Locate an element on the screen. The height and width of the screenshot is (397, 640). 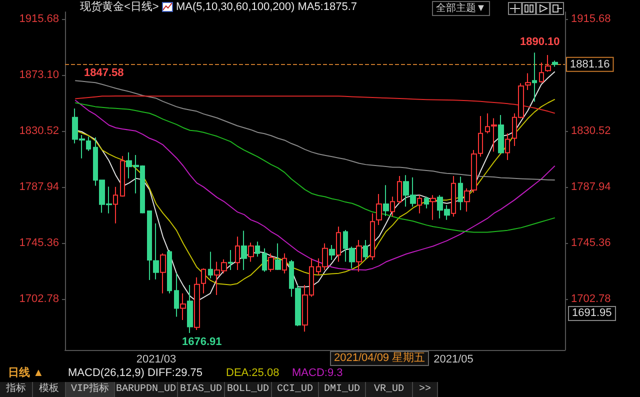
y-tick-label: 1873.10 is located at coordinates (39, 74).